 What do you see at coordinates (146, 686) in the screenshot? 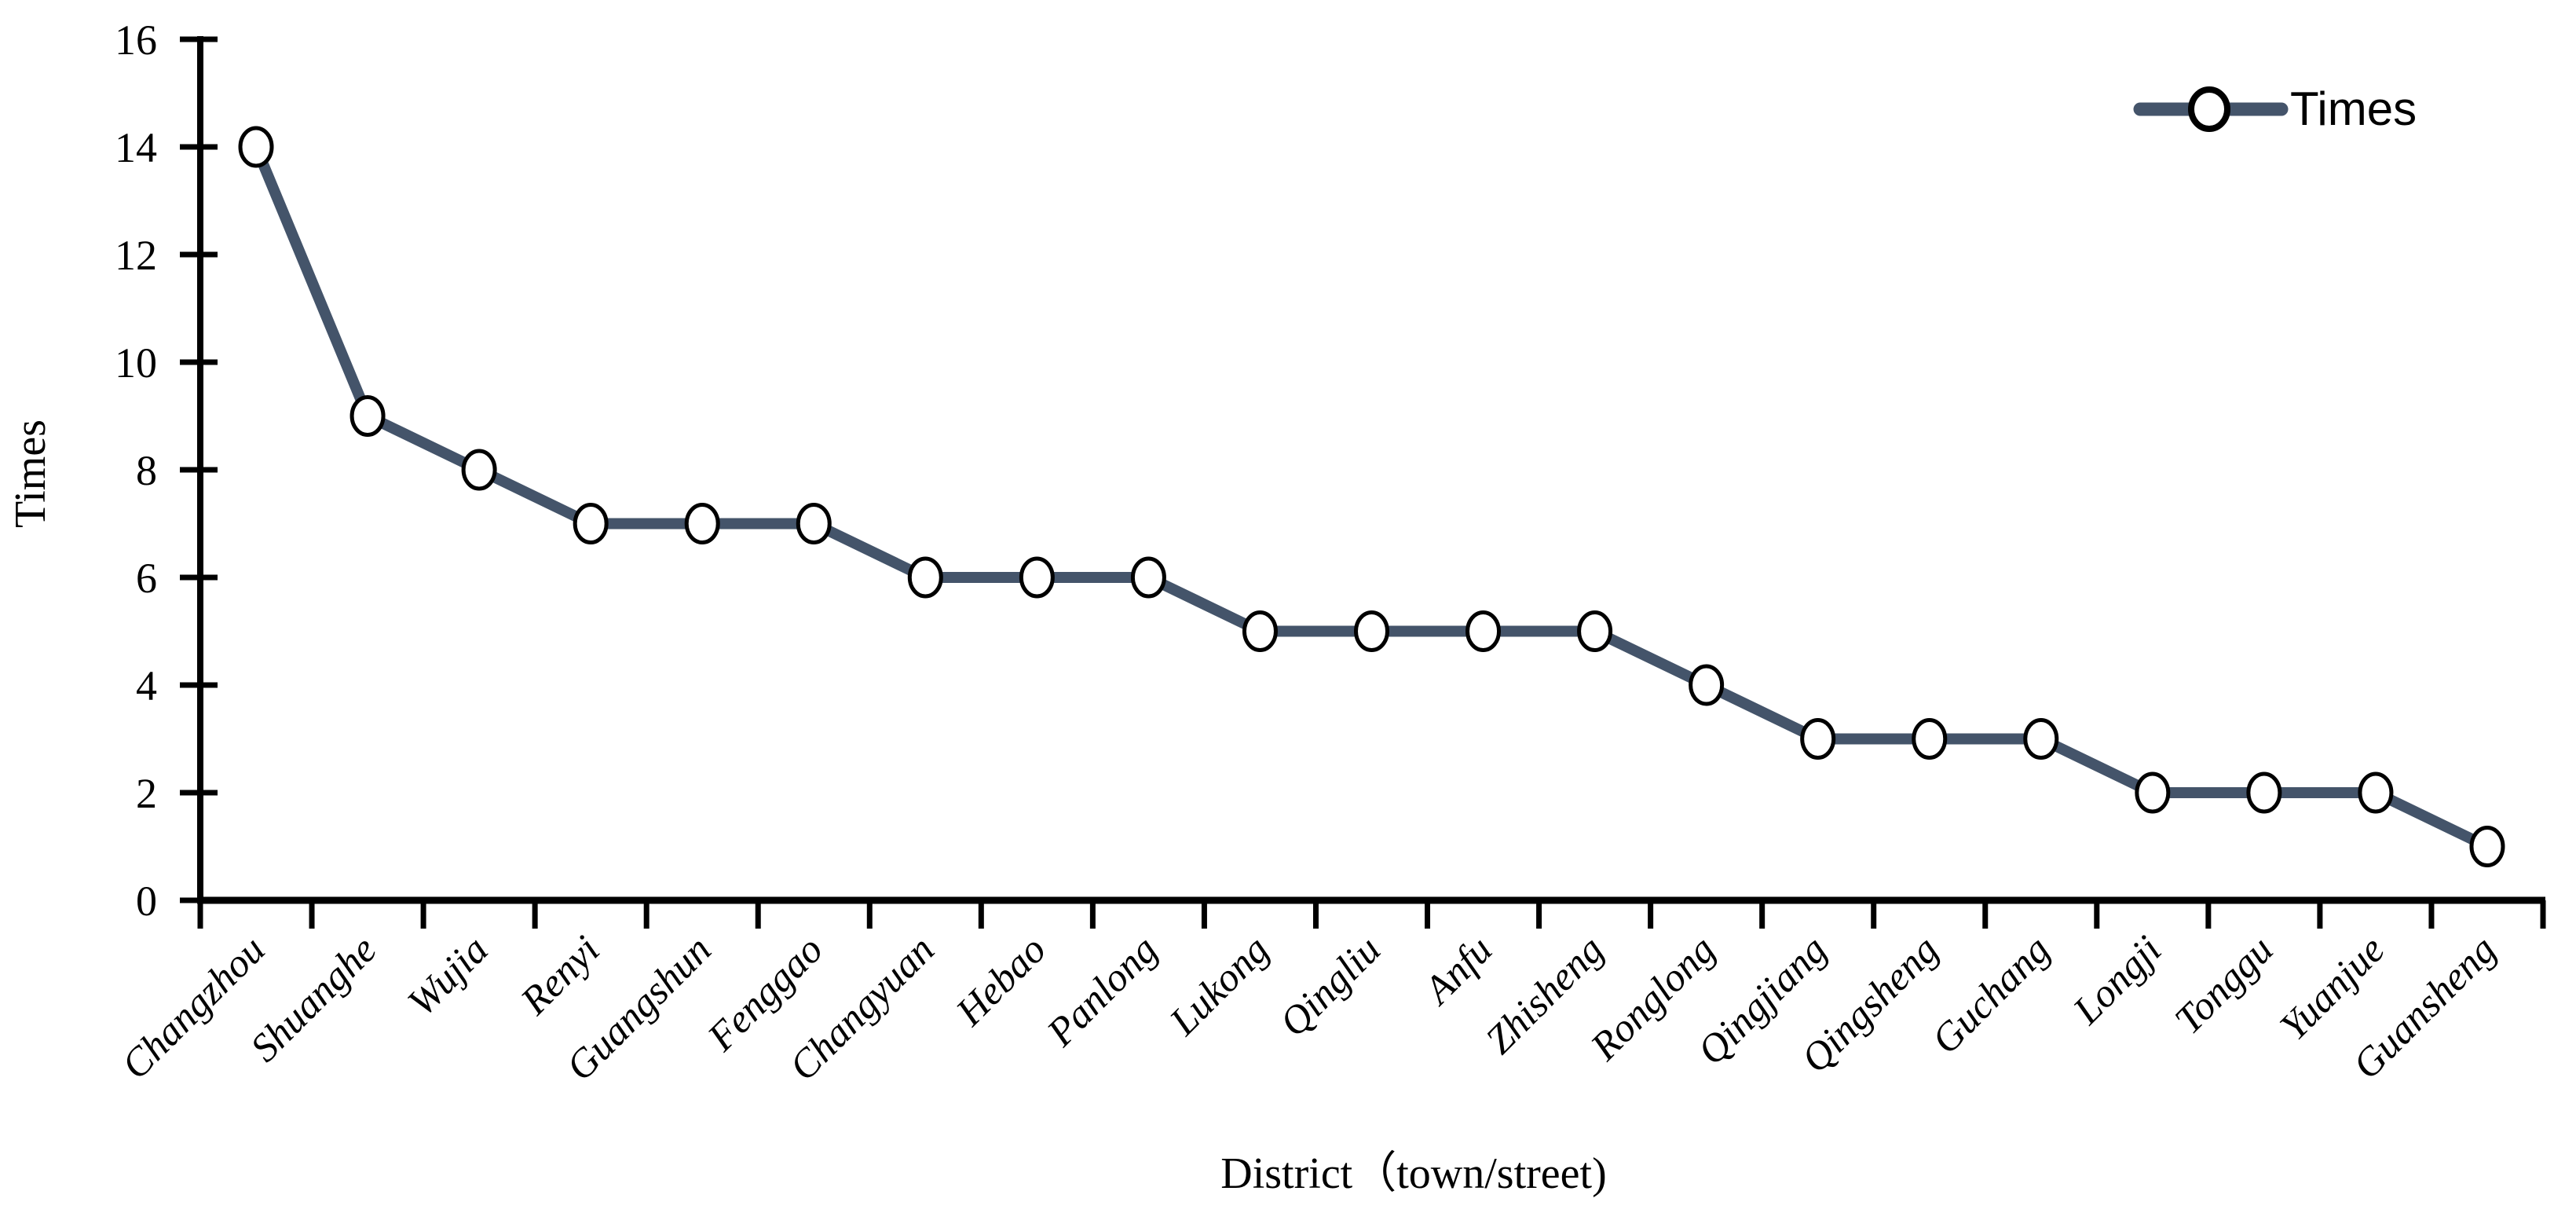
I see `y-tick-label: 4` at bounding box center [146, 686].